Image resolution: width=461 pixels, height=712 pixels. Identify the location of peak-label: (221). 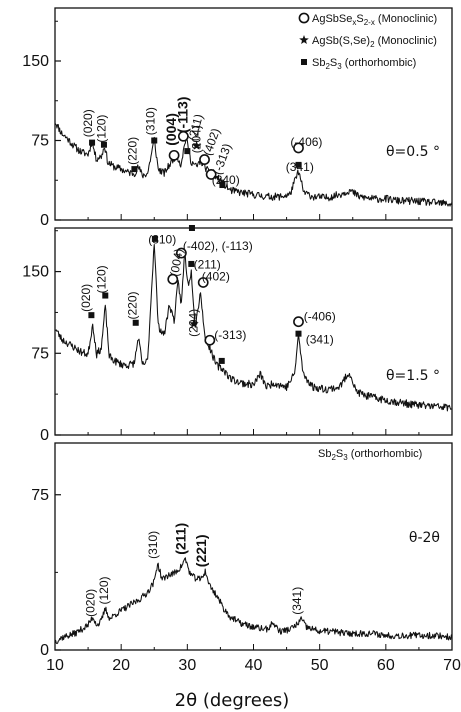
(201, 551).